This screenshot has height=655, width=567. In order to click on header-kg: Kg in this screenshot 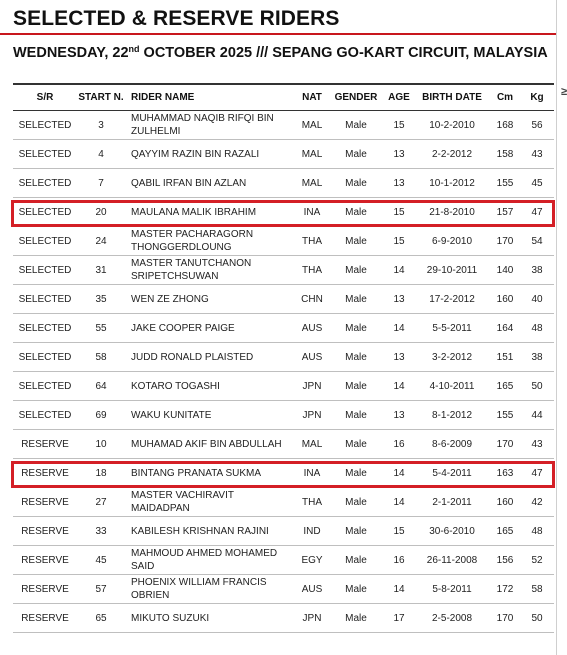, I will do `click(537, 97)`.